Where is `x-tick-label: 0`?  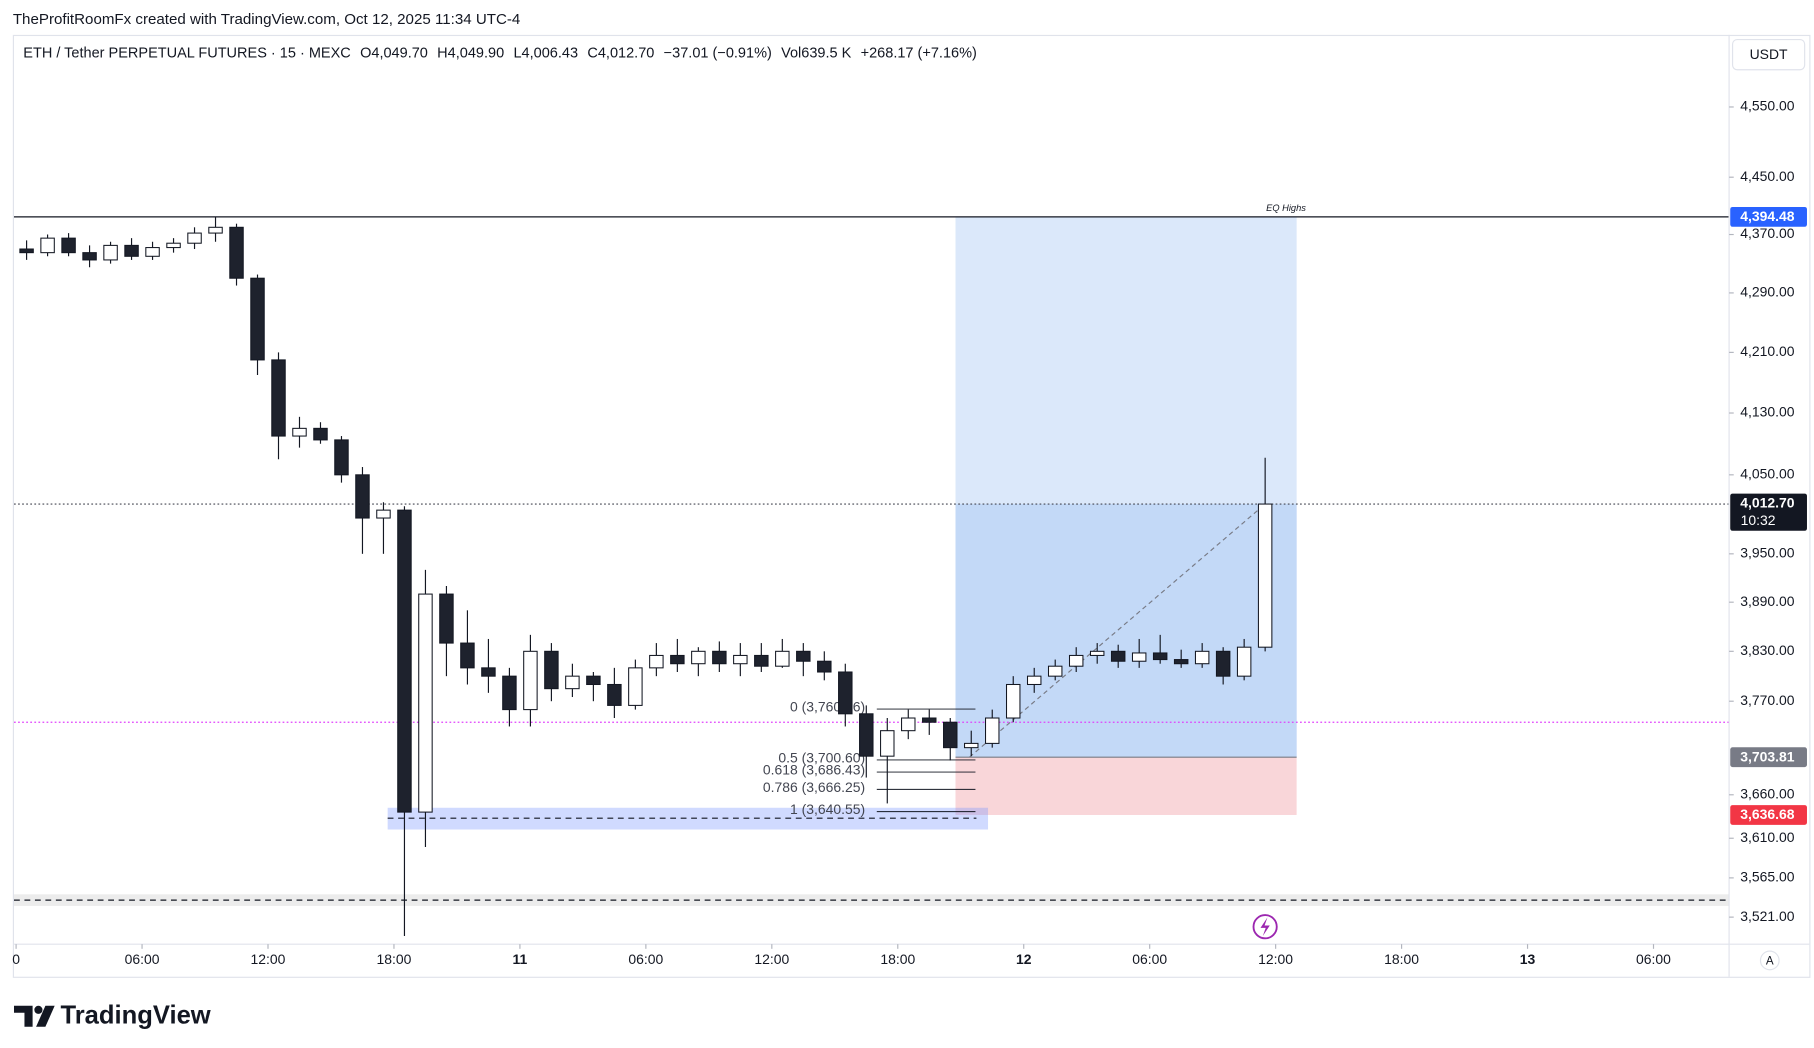 x-tick-label: 0 is located at coordinates (16, 959).